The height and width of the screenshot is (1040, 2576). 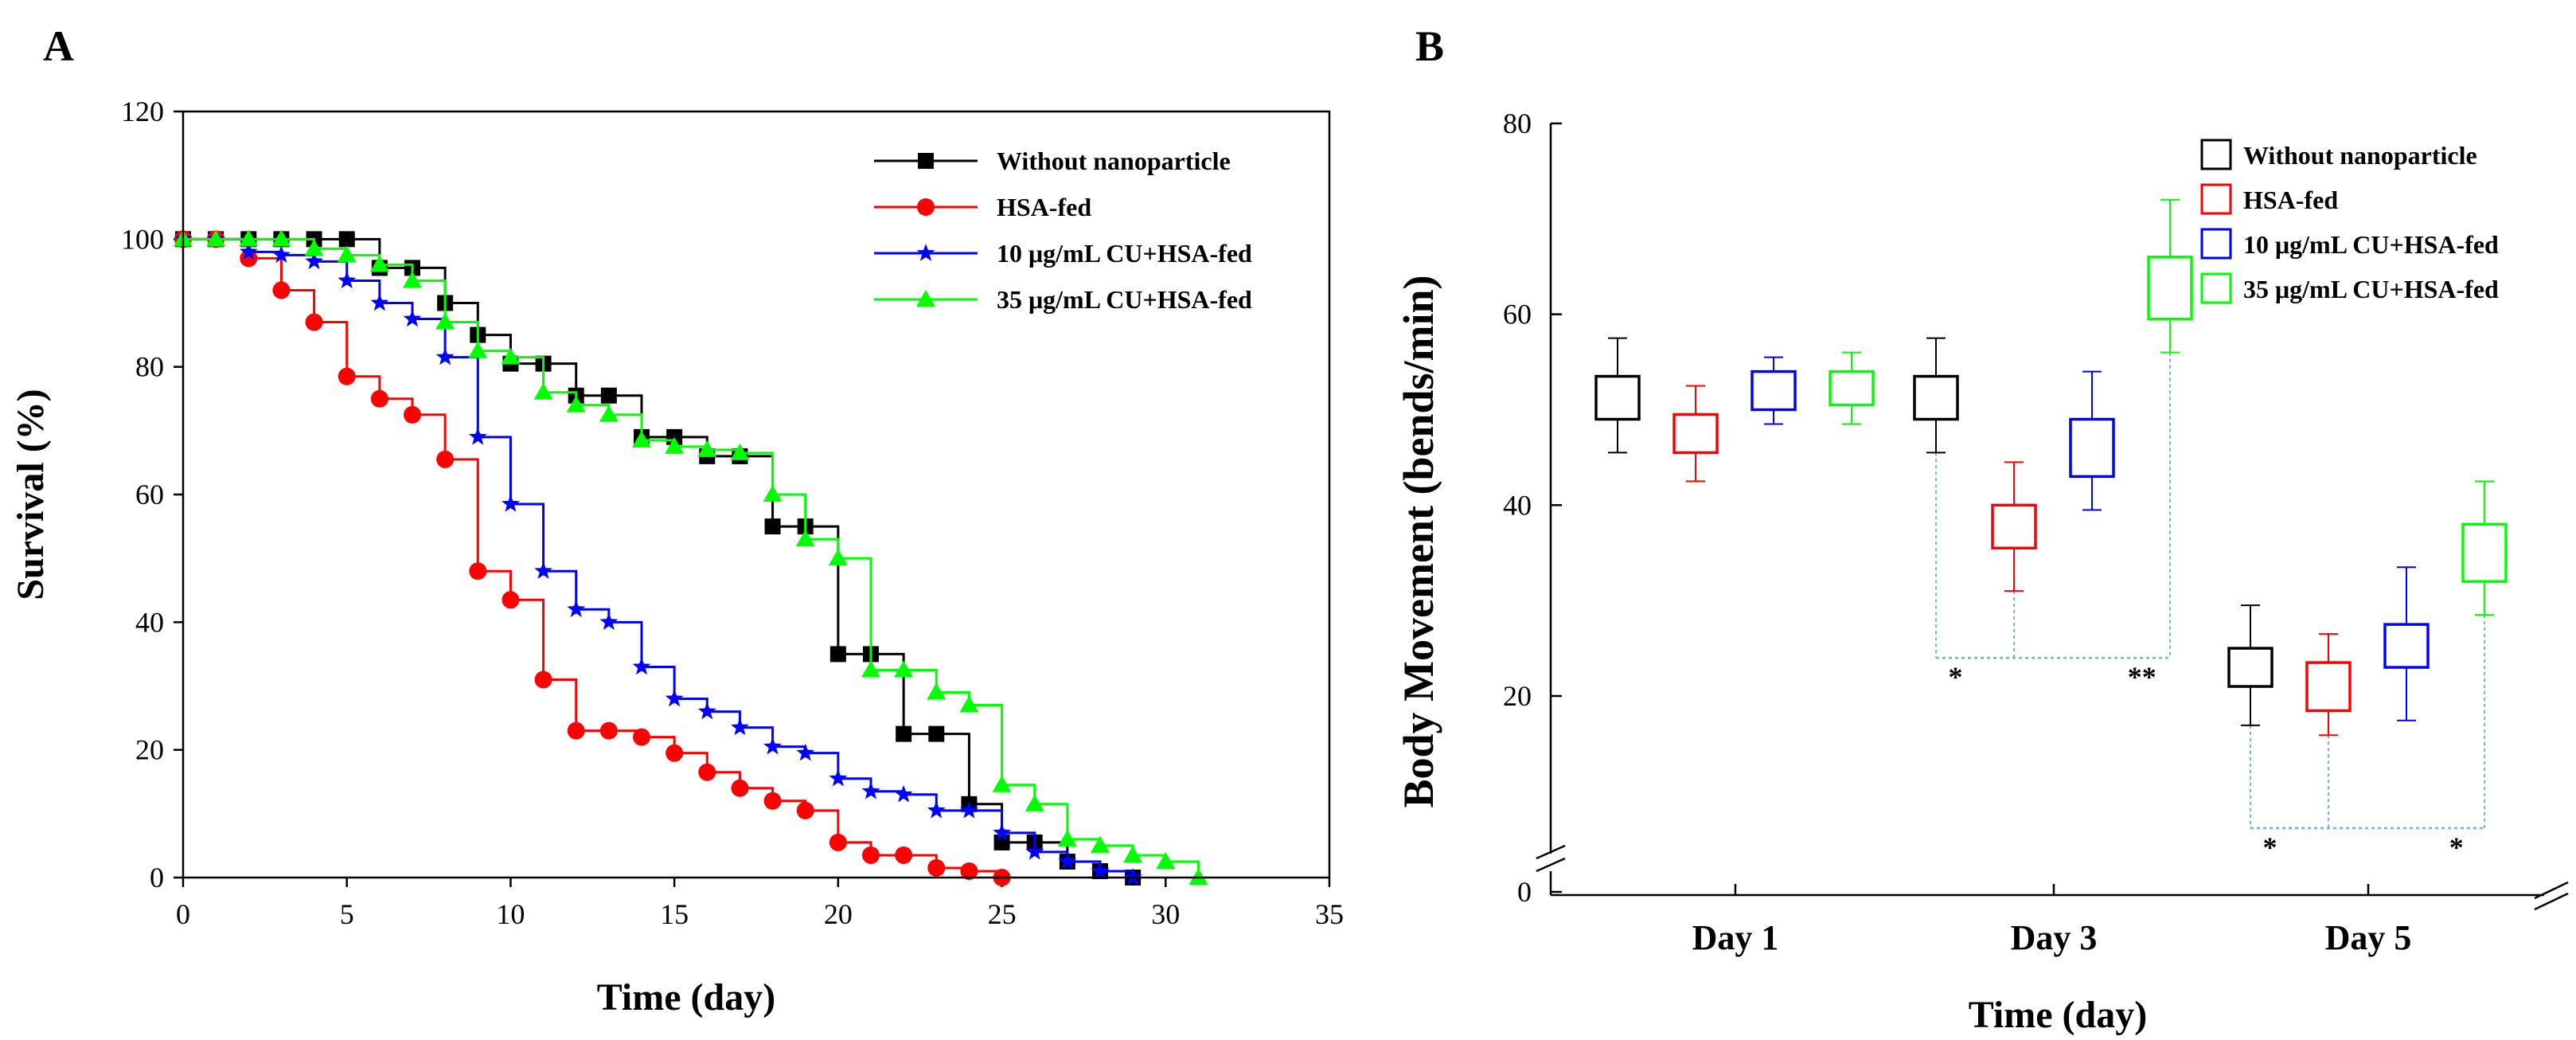 I want to click on y-tick-label: 120, so click(x=142, y=111).